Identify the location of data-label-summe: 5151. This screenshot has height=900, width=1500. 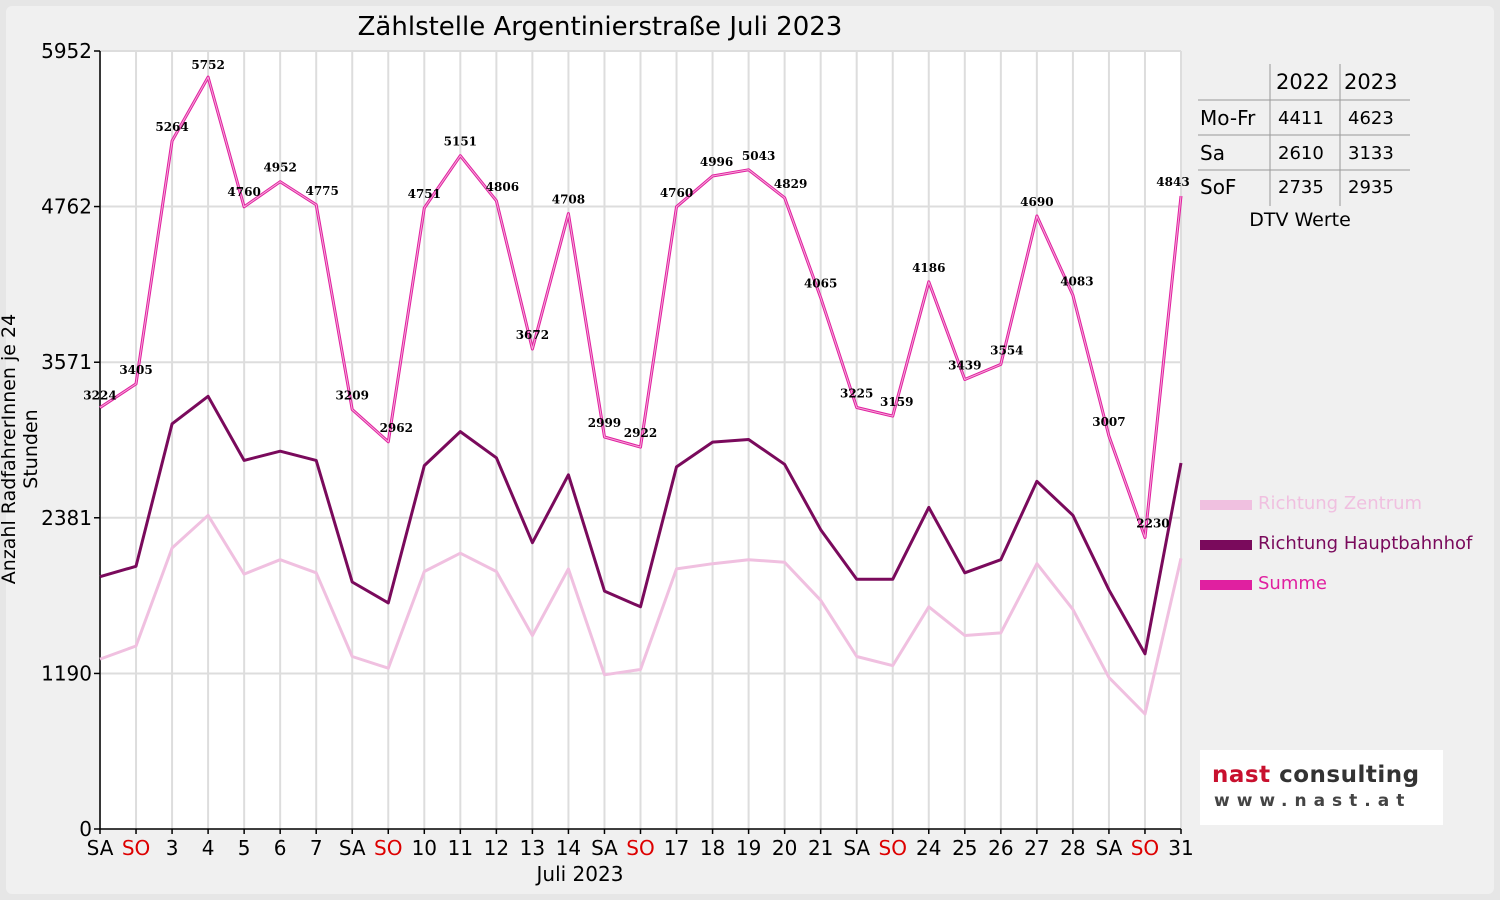
(460, 142).